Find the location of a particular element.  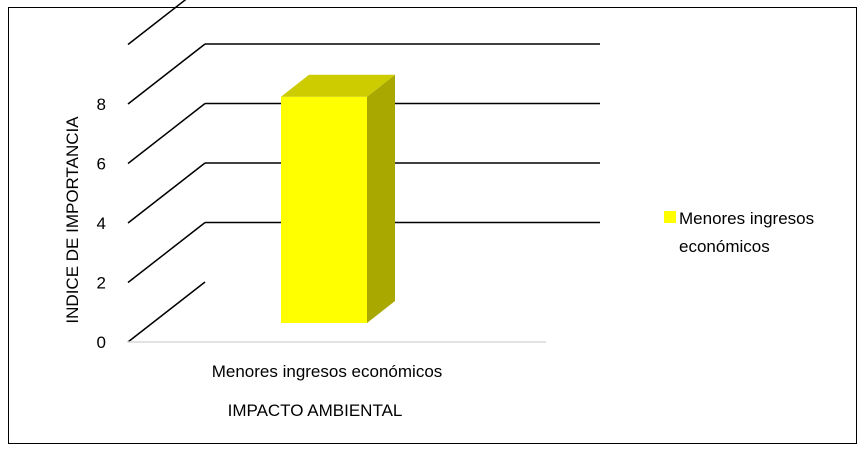

y-tick-labels: 0 2 4 6 8 is located at coordinates (101, 223).